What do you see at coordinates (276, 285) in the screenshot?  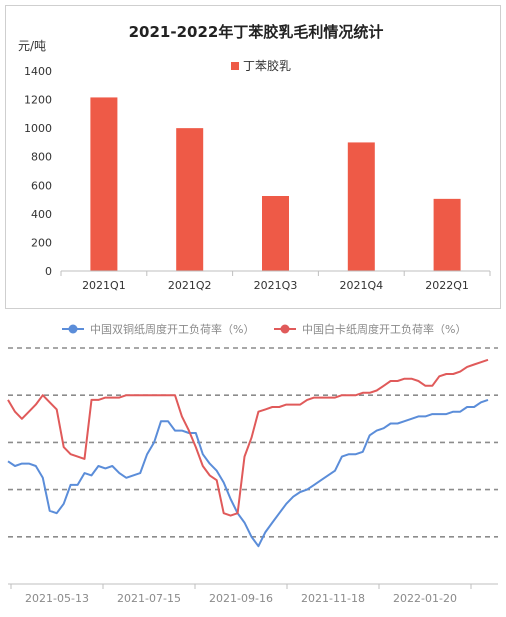 I see `x-tick-label: 2021Q3` at bounding box center [276, 285].